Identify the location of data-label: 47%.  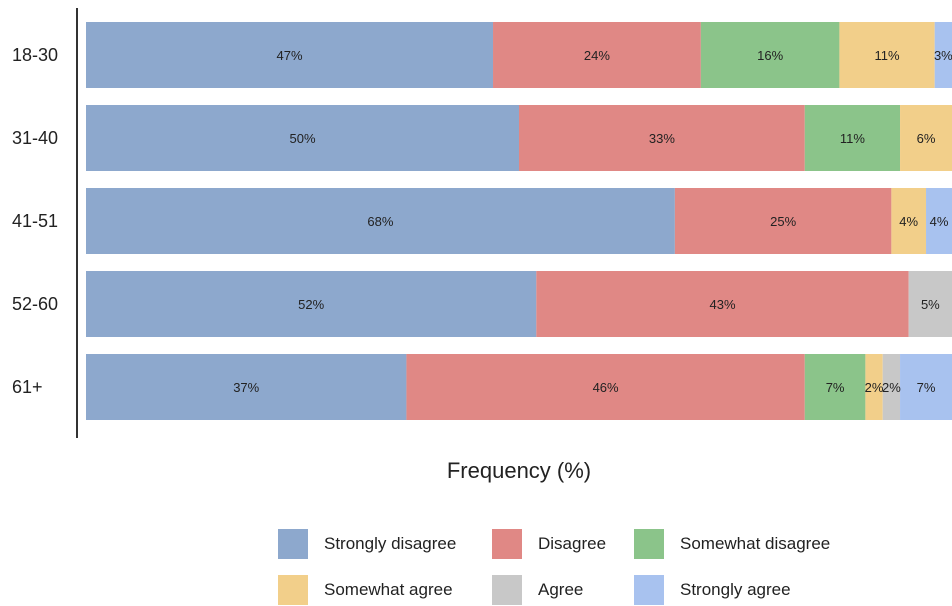
(289, 55).